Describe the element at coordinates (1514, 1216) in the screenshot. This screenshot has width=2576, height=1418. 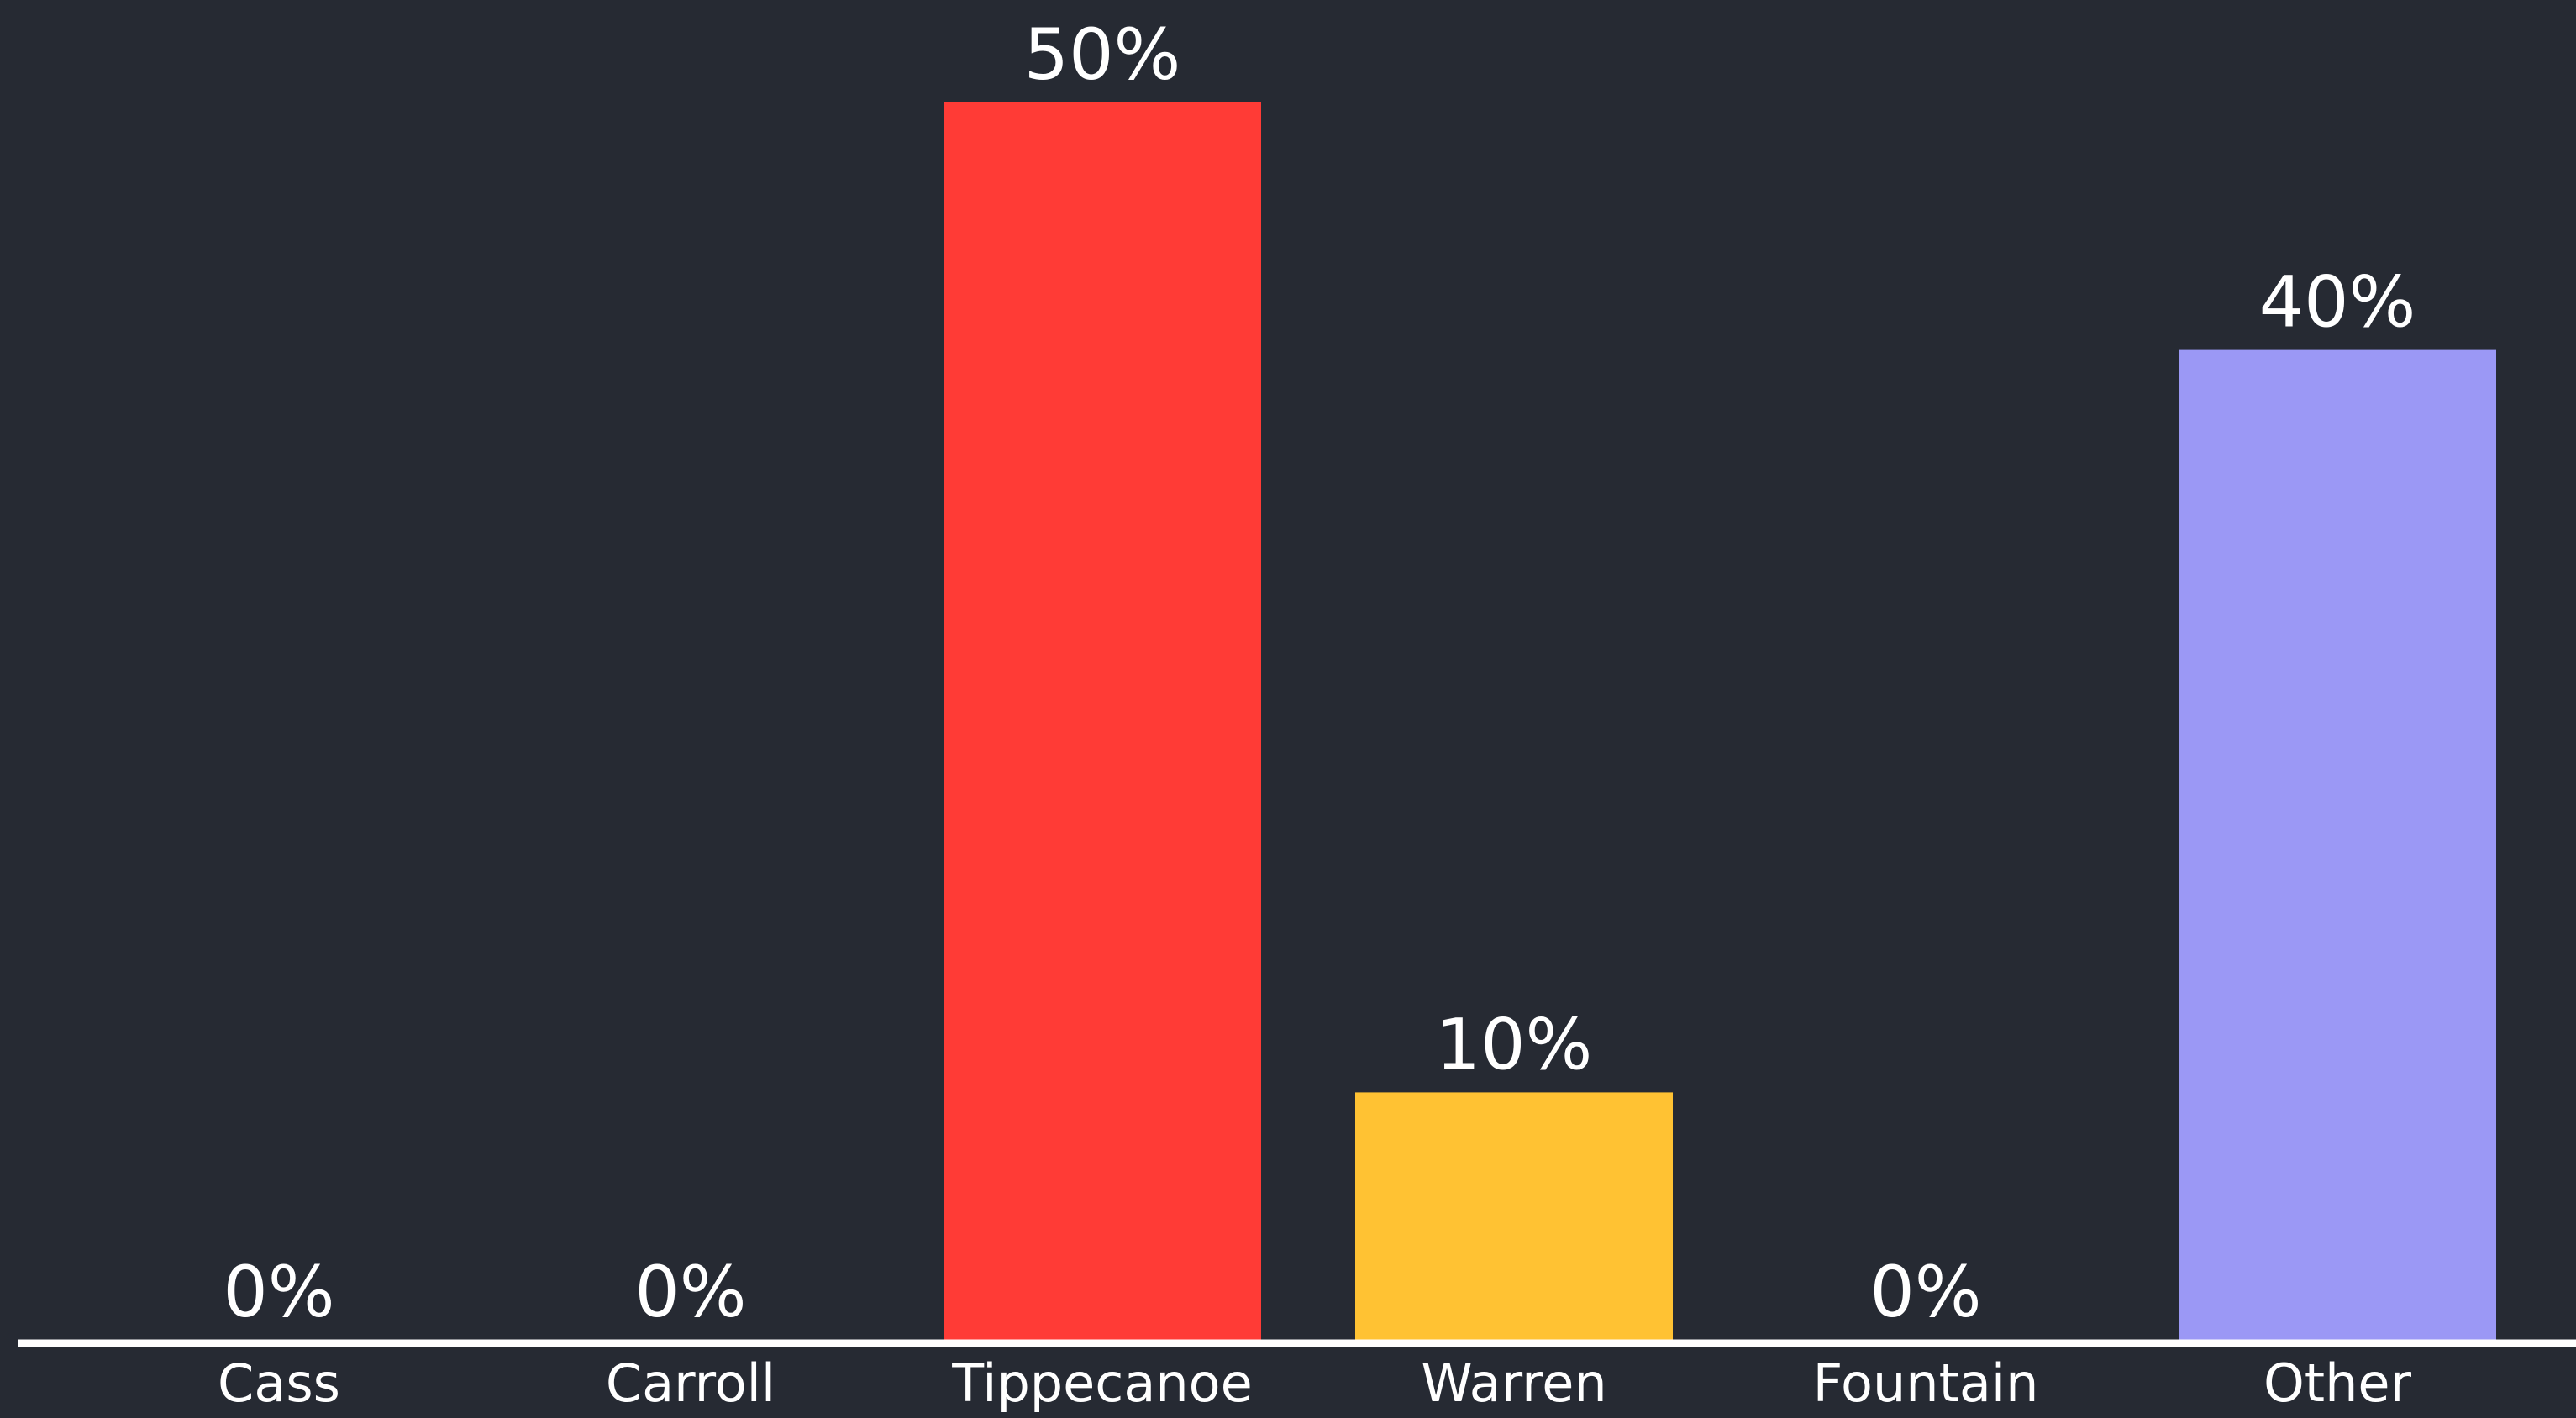
I see `bar-warren` at that location.